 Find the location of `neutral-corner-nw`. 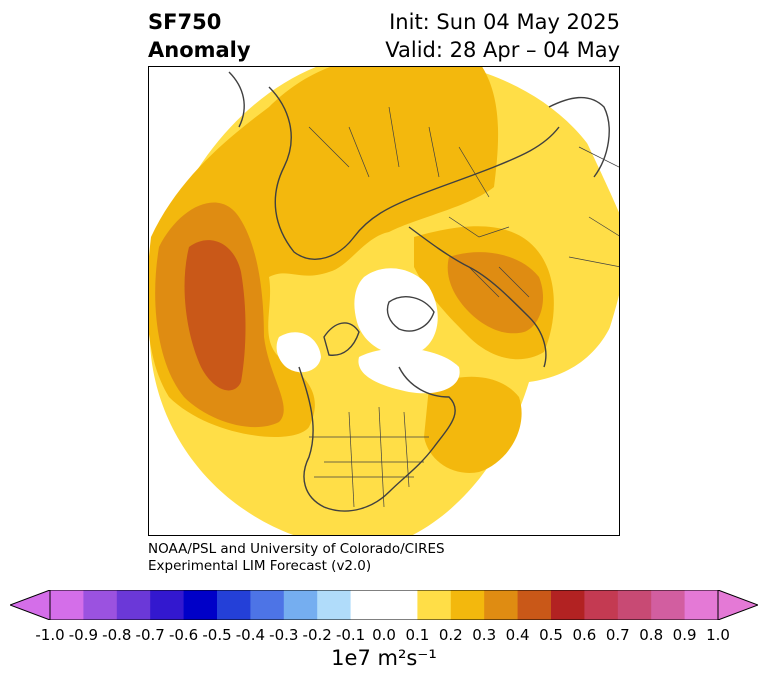

neutral-corner-nw is located at coordinates (224, 142).